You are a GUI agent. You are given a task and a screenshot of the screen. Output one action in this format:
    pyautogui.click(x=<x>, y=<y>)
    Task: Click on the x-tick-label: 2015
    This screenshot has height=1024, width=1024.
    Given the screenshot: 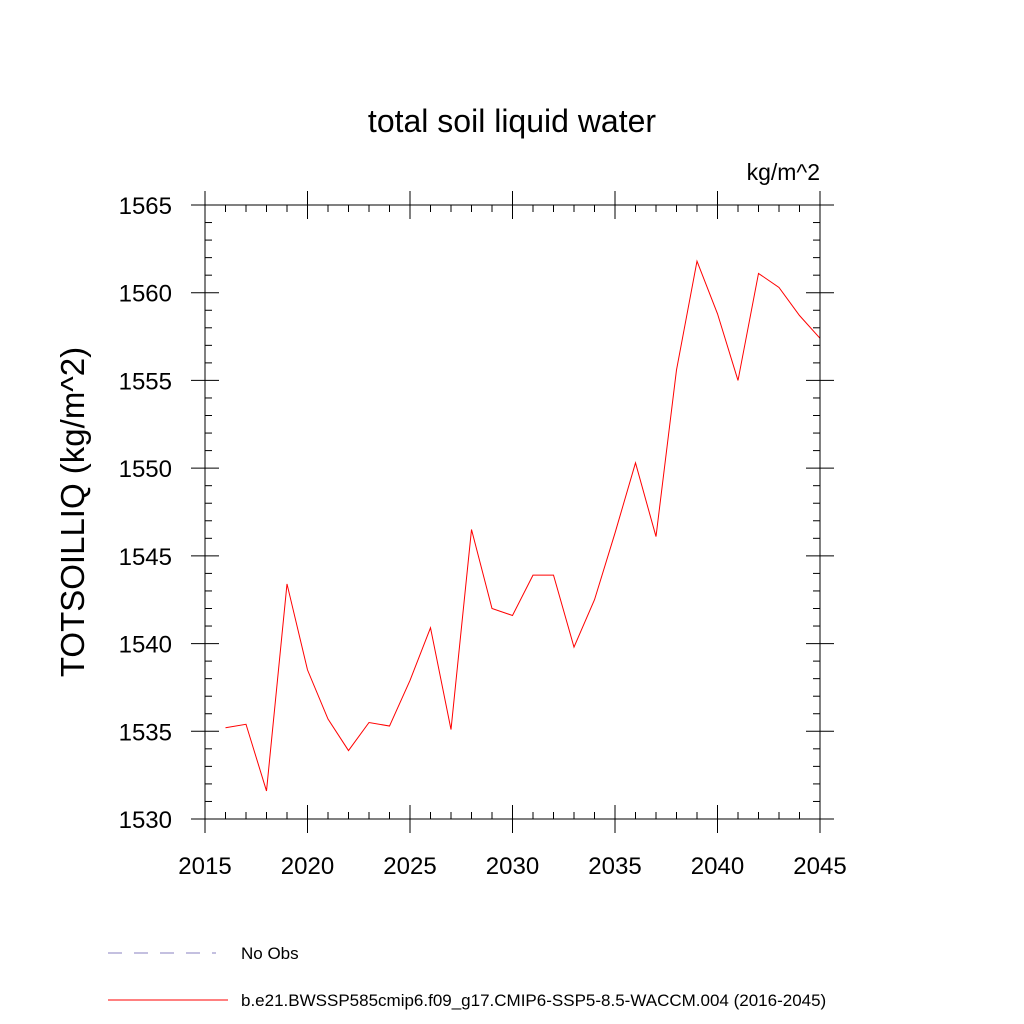 What is the action you would take?
    pyautogui.click(x=204, y=866)
    